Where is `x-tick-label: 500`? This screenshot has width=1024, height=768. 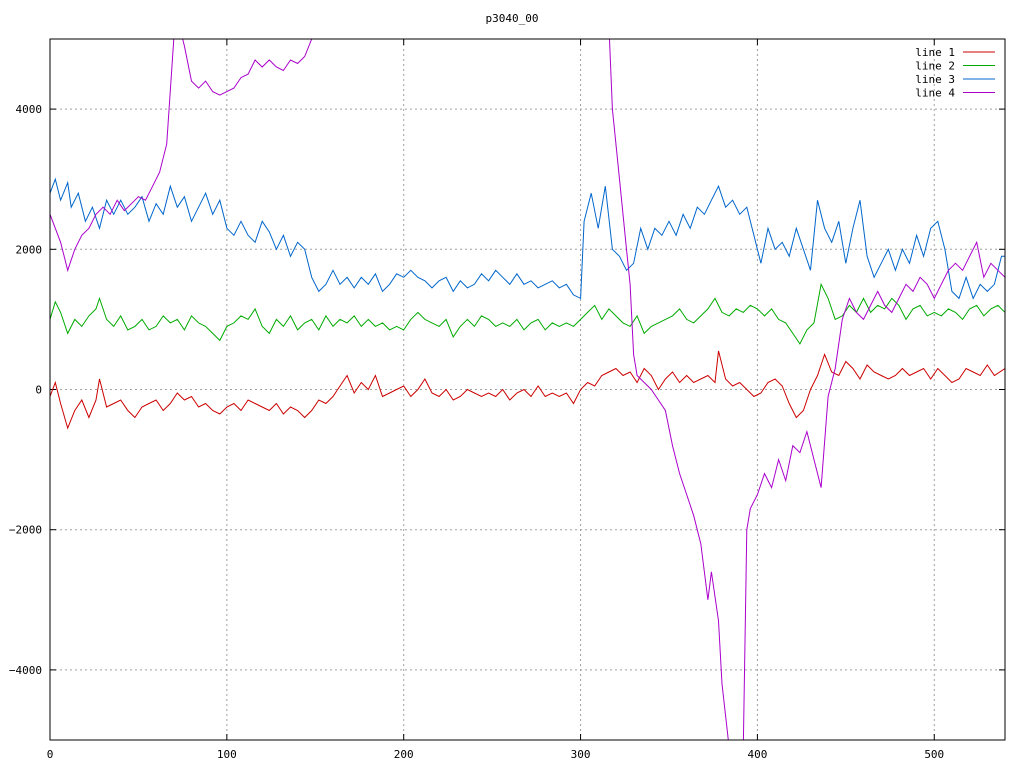
x-tick-label: 500 is located at coordinates (934, 754).